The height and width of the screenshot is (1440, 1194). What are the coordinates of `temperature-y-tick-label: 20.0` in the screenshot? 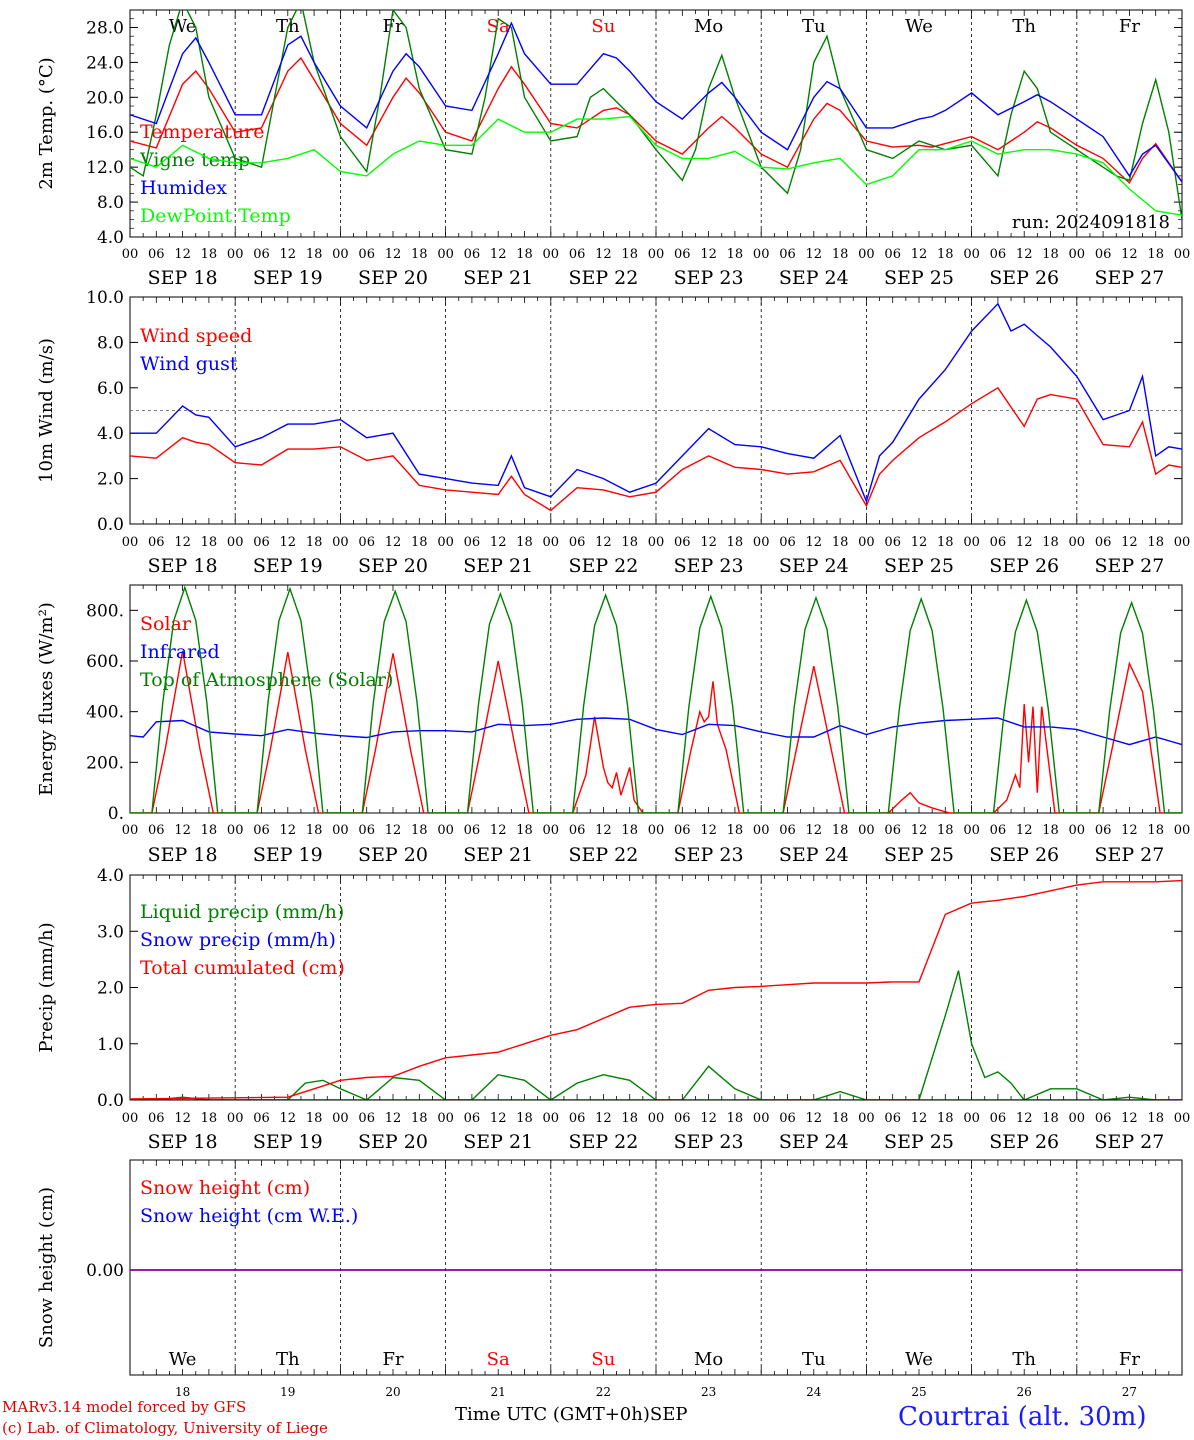 It's located at (105, 98).